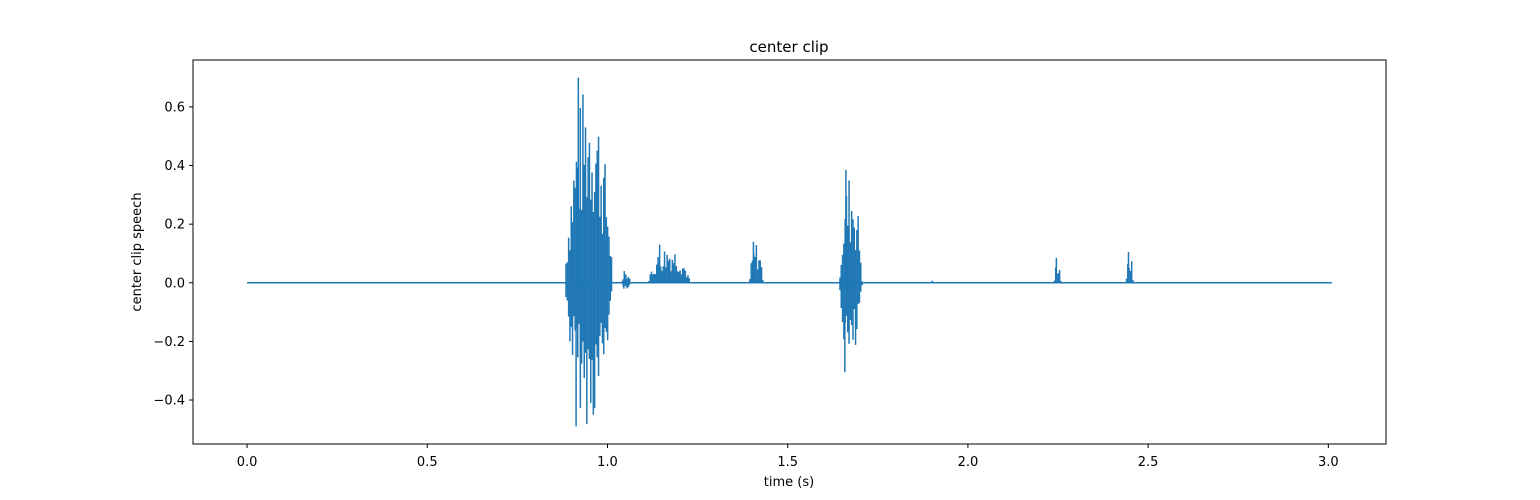 The image size is (1540, 500). I want to click on x-tick-label: 1.0, so click(607, 462).